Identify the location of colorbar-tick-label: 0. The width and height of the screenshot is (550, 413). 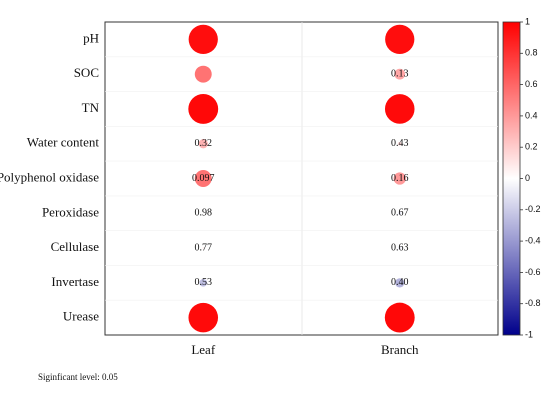
(527, 178).